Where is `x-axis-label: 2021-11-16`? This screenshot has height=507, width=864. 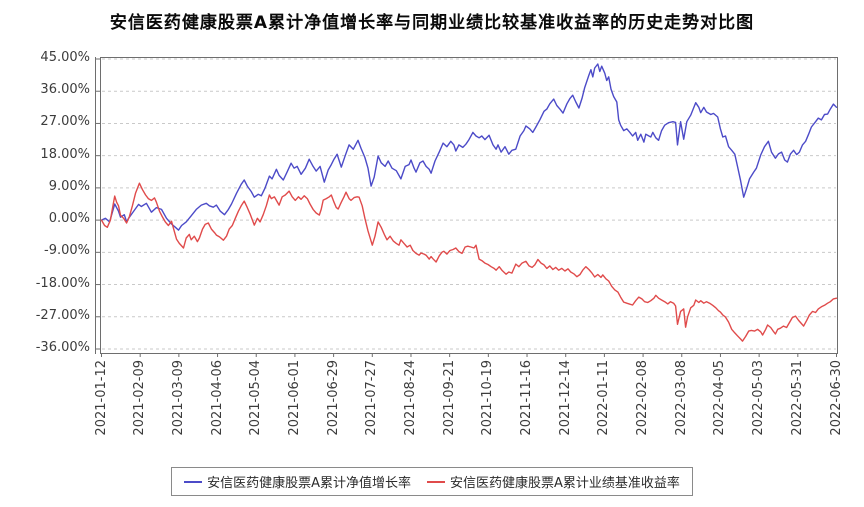 x-axis-label: 2021-11-16 is located at coordinates (527, 398).